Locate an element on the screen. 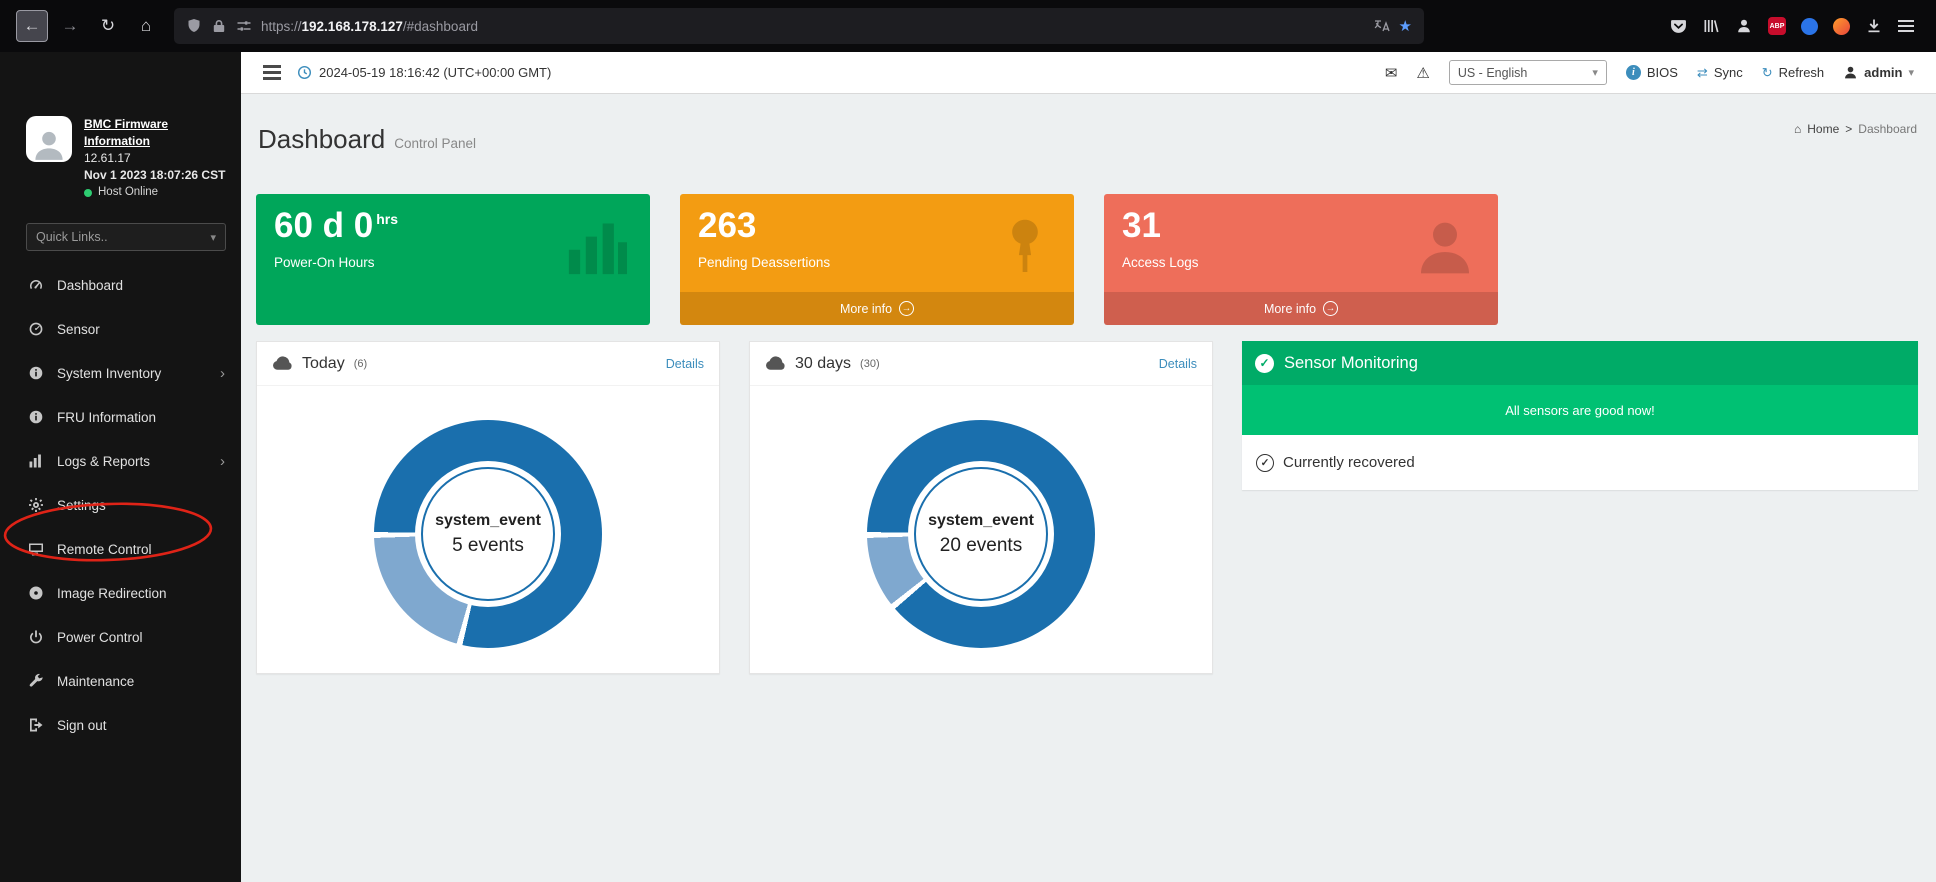 This screenshot has height=882, width=1936. user-avatar-icon is located at coordinates (49, 145).